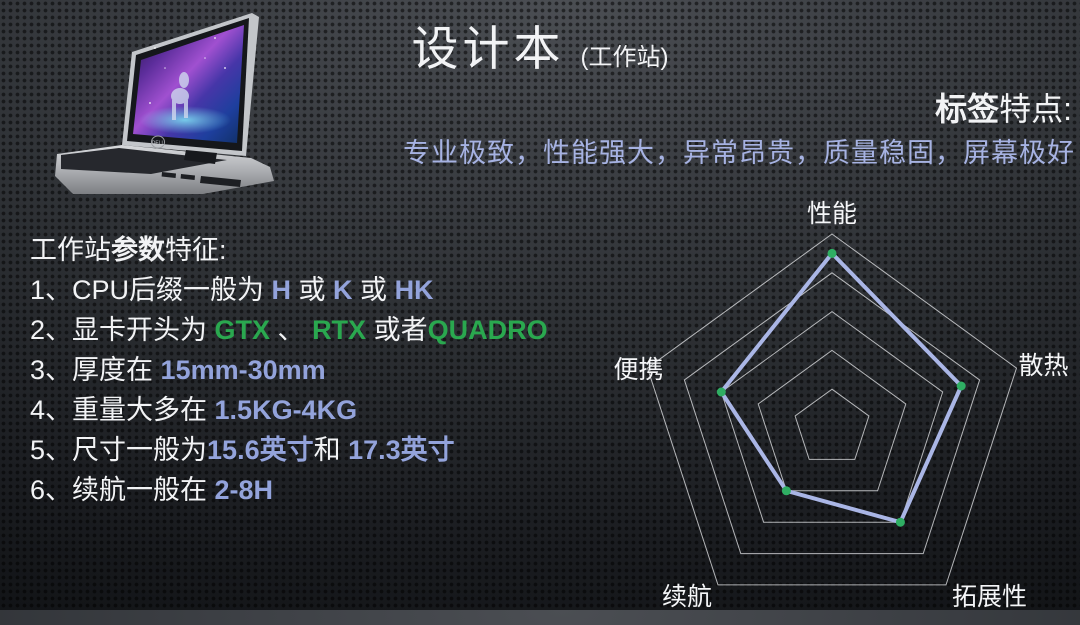 This screenshot has height=625, width=1080. What do you see at coordinates (260, 450) in the screenshot?
I see `text-segment: 15.6英寸` at bounding box center [260, 450].